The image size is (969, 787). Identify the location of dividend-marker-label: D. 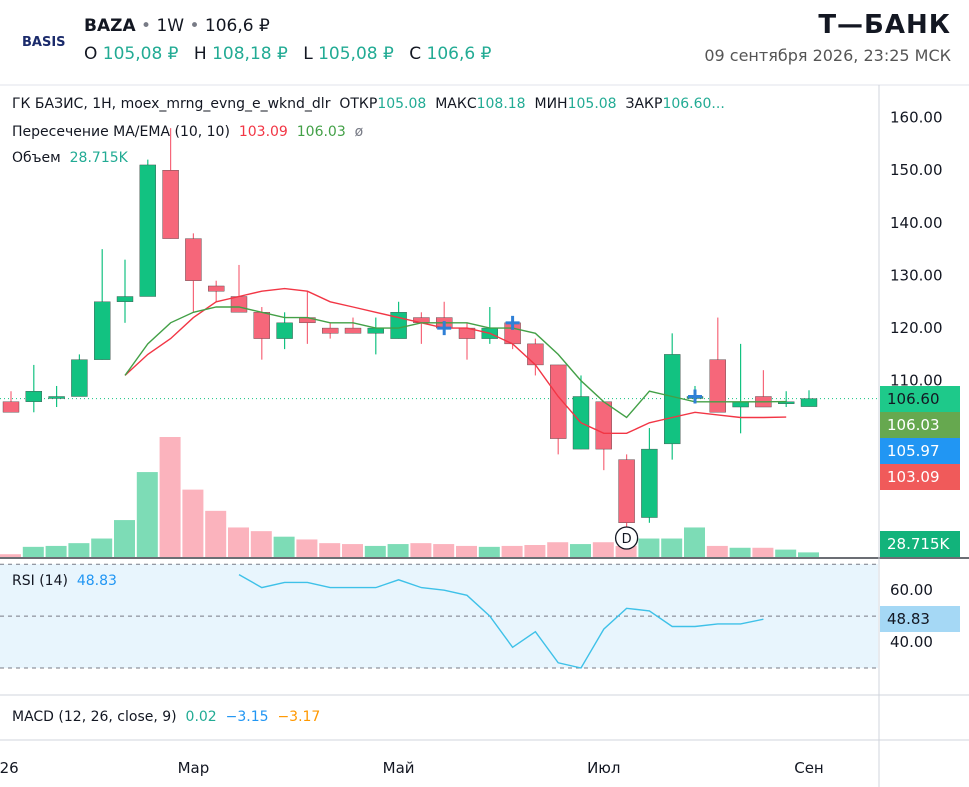
(627, 539).